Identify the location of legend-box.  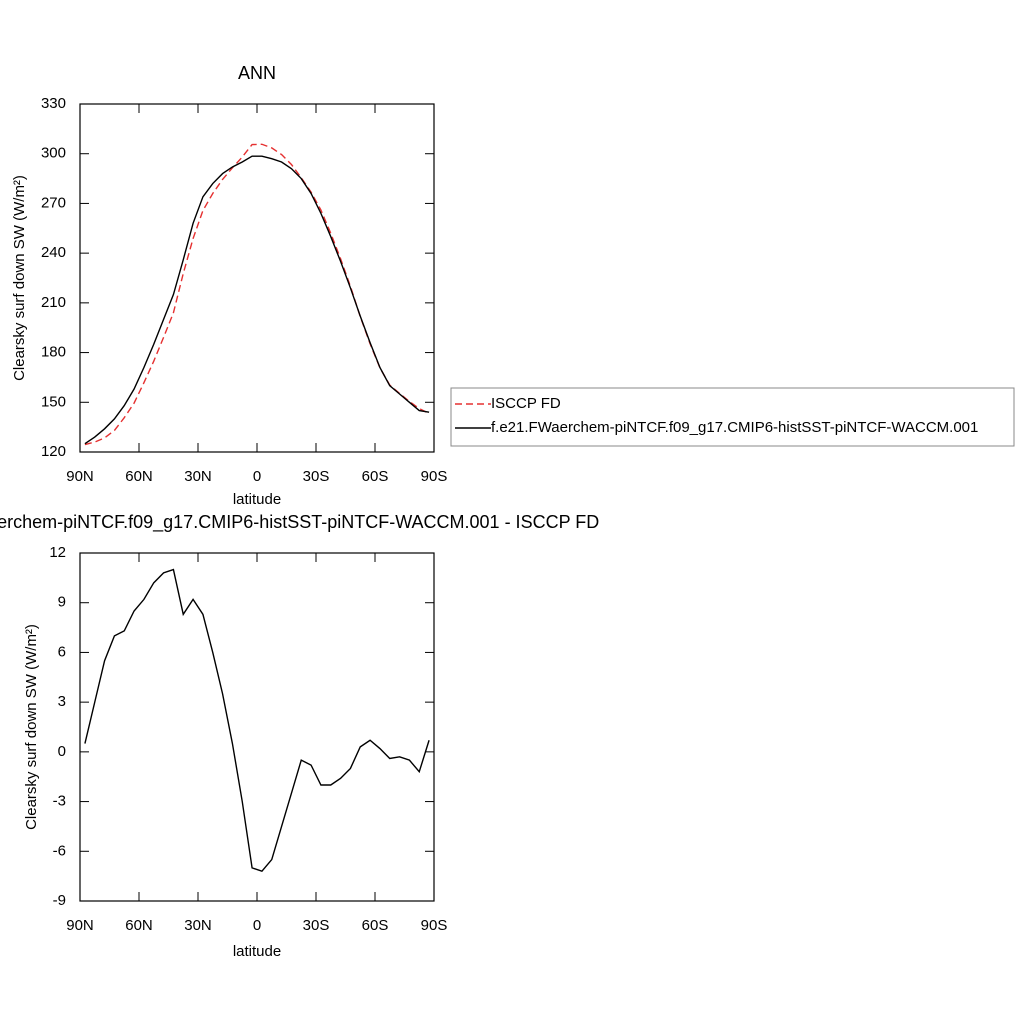
(732, 417).